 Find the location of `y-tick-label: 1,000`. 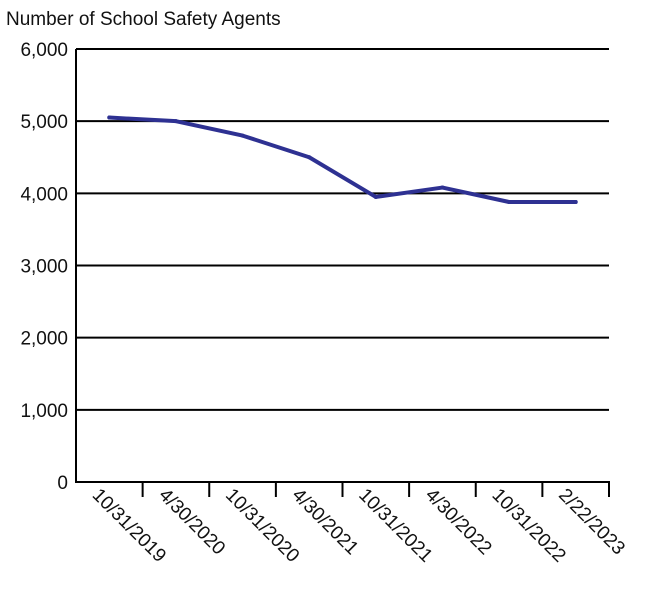

y-tick-label: 1,000 is located at coordinates (44, 411).